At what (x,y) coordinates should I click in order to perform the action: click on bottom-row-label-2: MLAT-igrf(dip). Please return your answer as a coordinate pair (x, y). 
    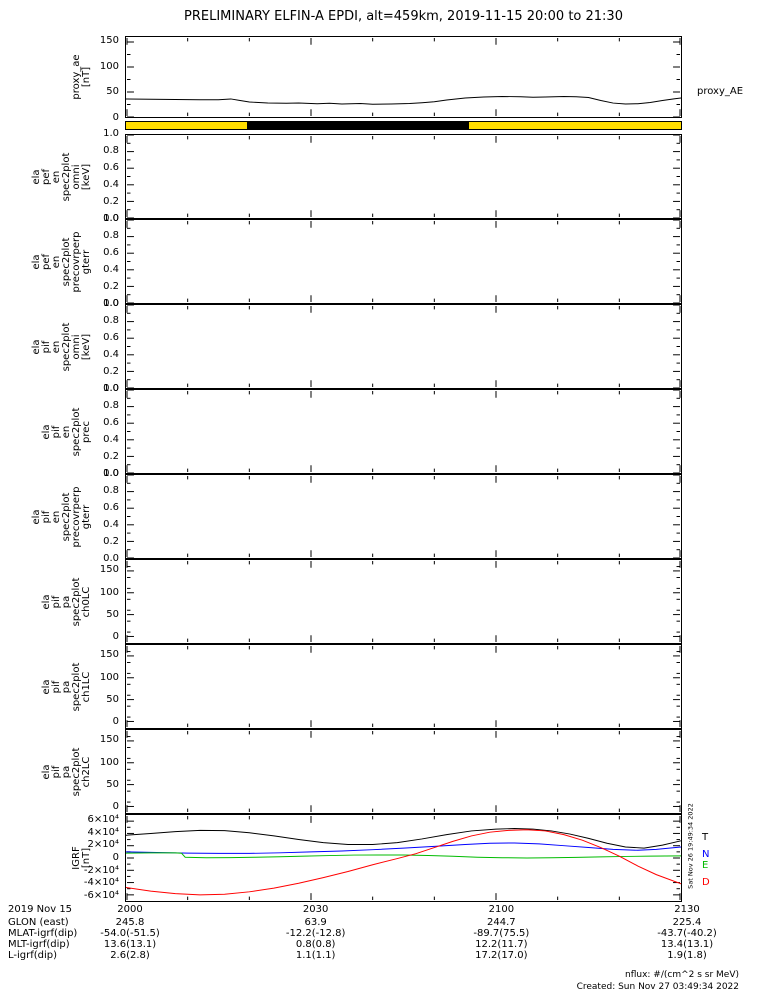
    Looking at the image, I should click on (43, 933).